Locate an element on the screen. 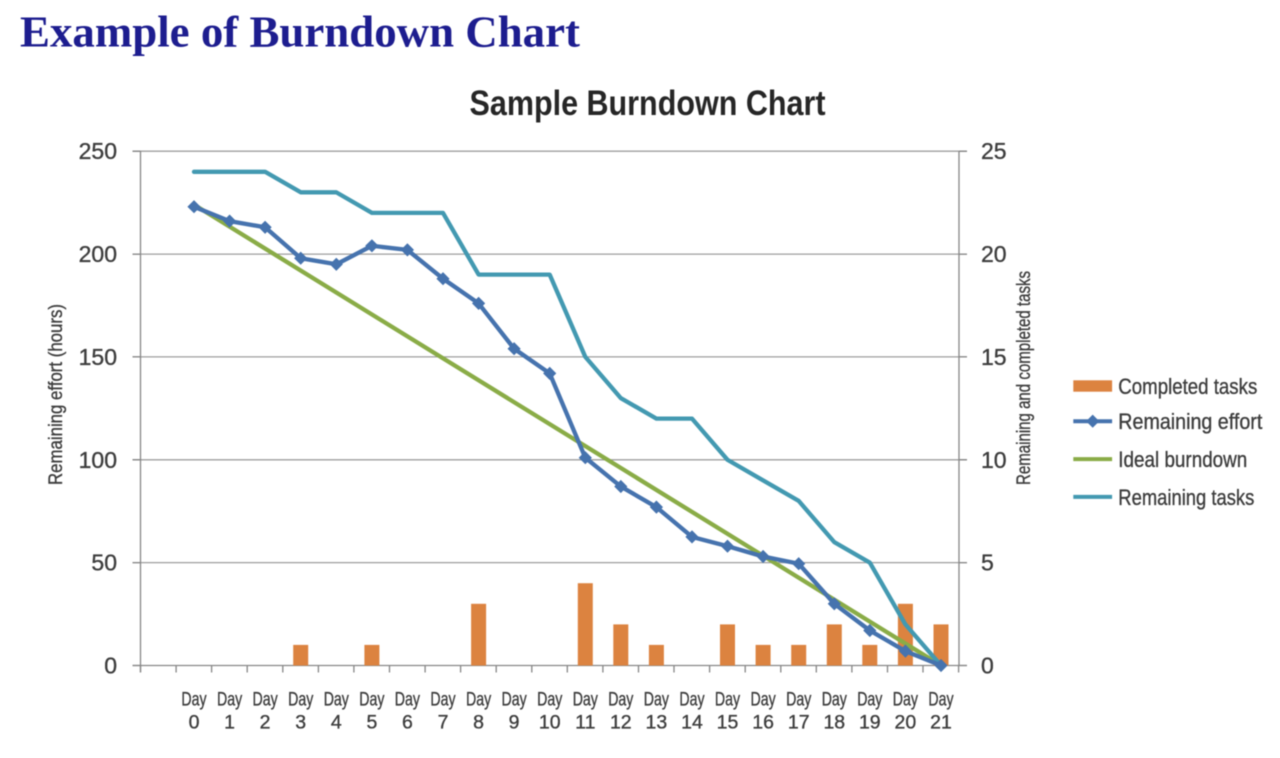 This screenshot has width=1280, height=758. svg-text: 6 is located at coordinates (407, 723).